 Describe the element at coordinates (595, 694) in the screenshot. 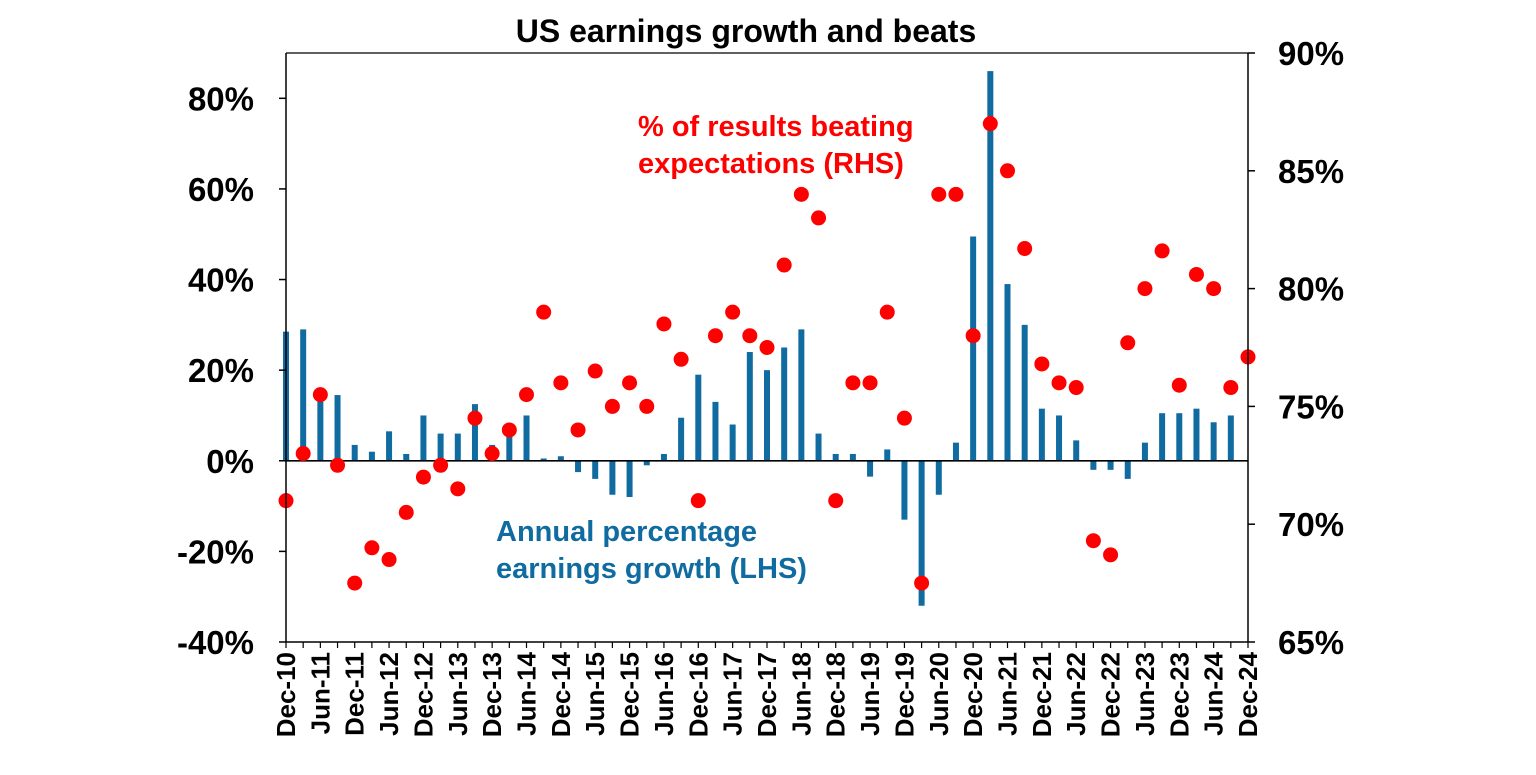

I see `x-tick-label: Jun-15` at that location.